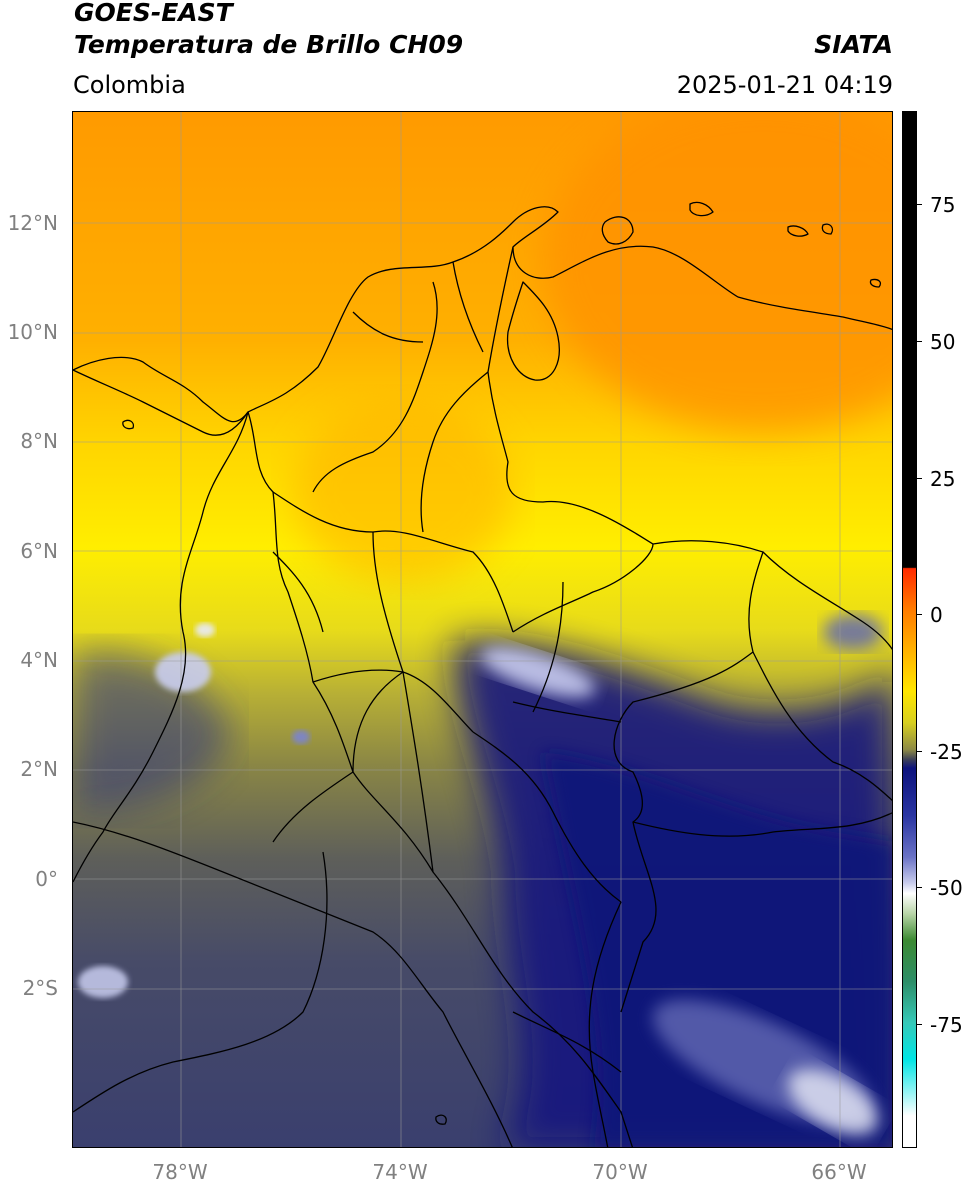  What do you see at coordinates (839, 1172) in the screenshot?
I see `lon-label-66w: 66°W` at bounding box center [839, 1172].